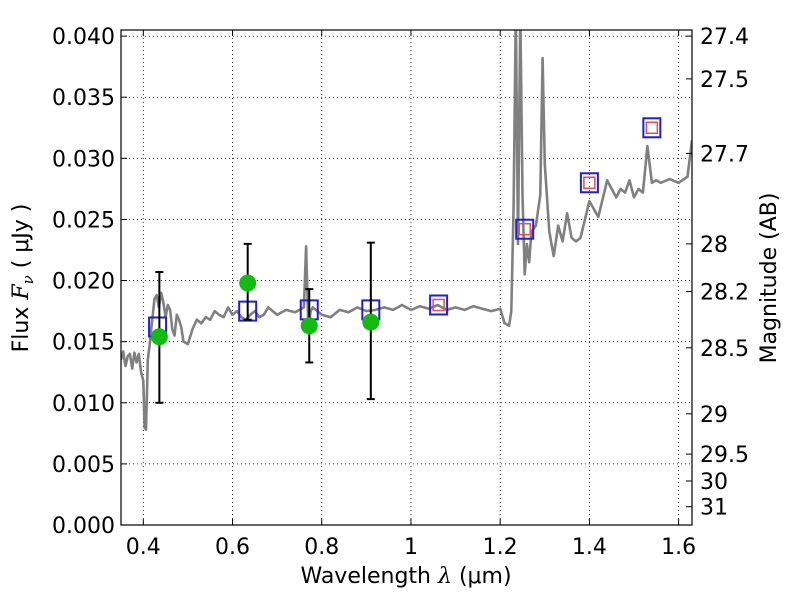  Describe the element at coordinates (500, 547) in the screenshot. I see `x-tick-label: 1.2` at that location.